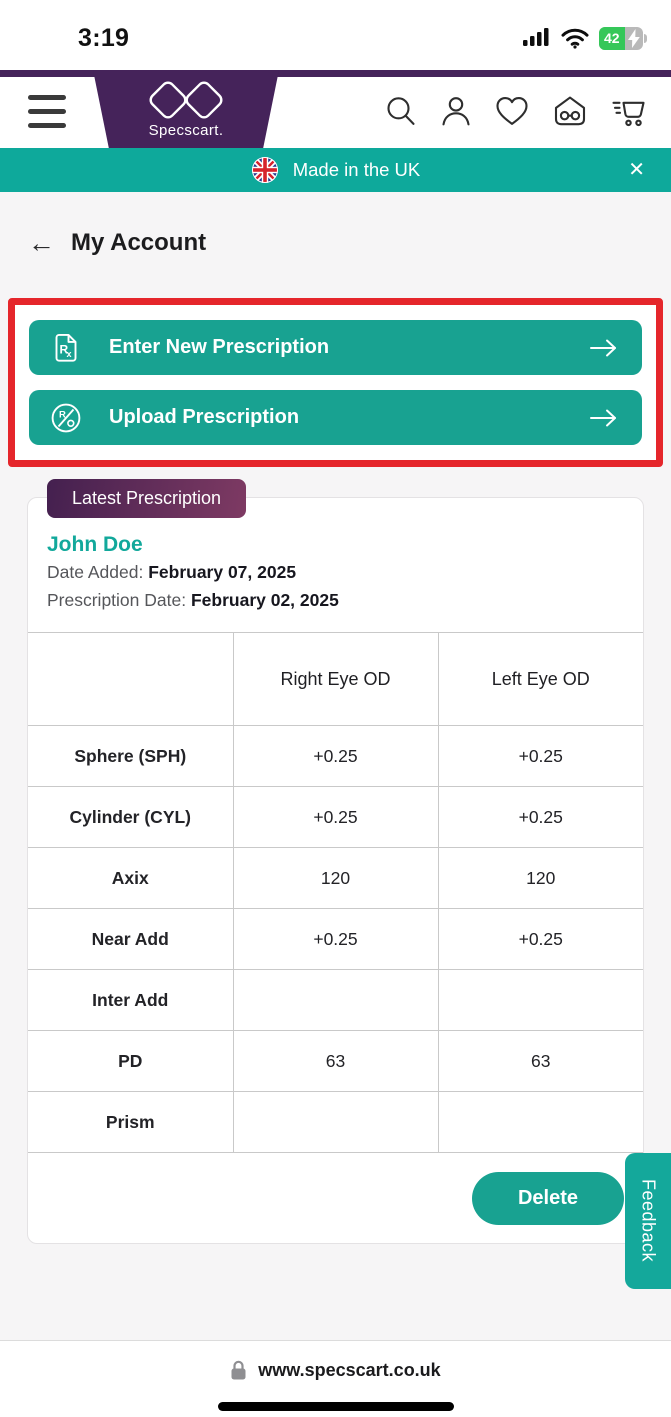 The image size is (671, 1417). Describe the element at coordinates (204, 417) in the screenshot. I see `upload-prescription-label: Upload Prescription` at that location.